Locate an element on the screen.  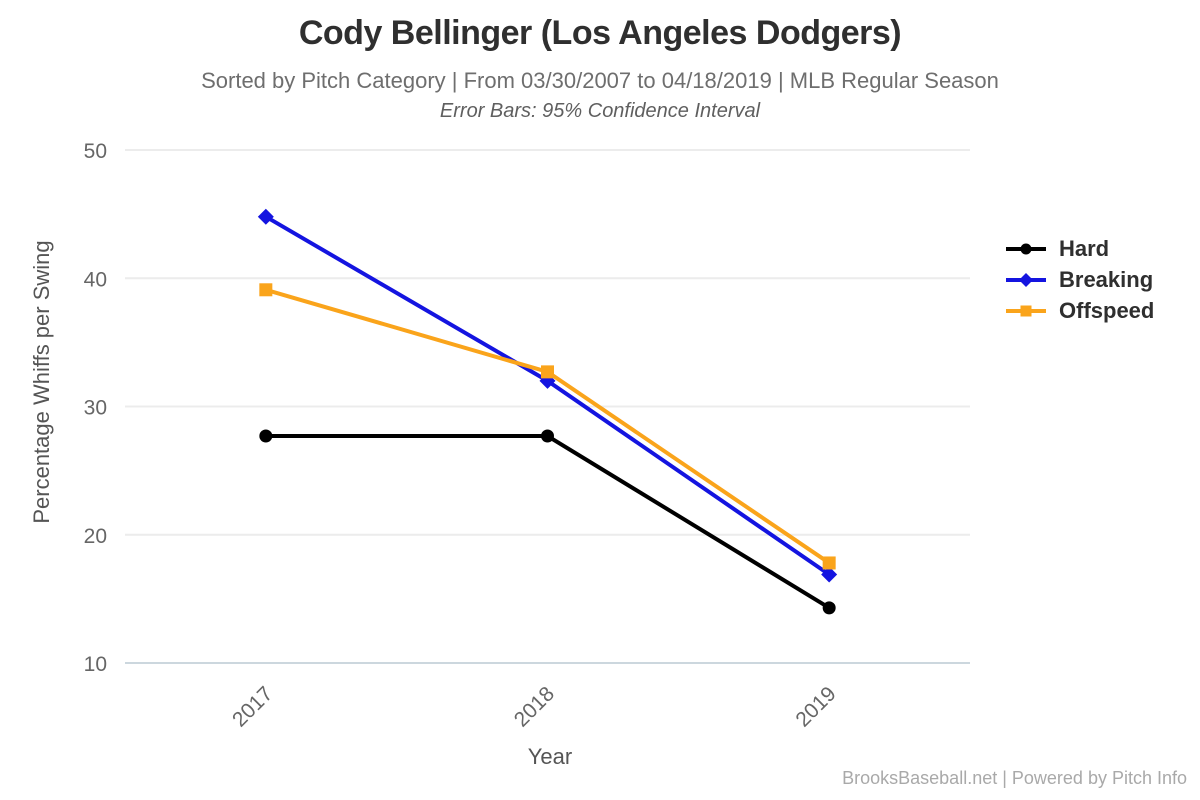
y-tick-label: 20 is located at coordinates (95, 536).